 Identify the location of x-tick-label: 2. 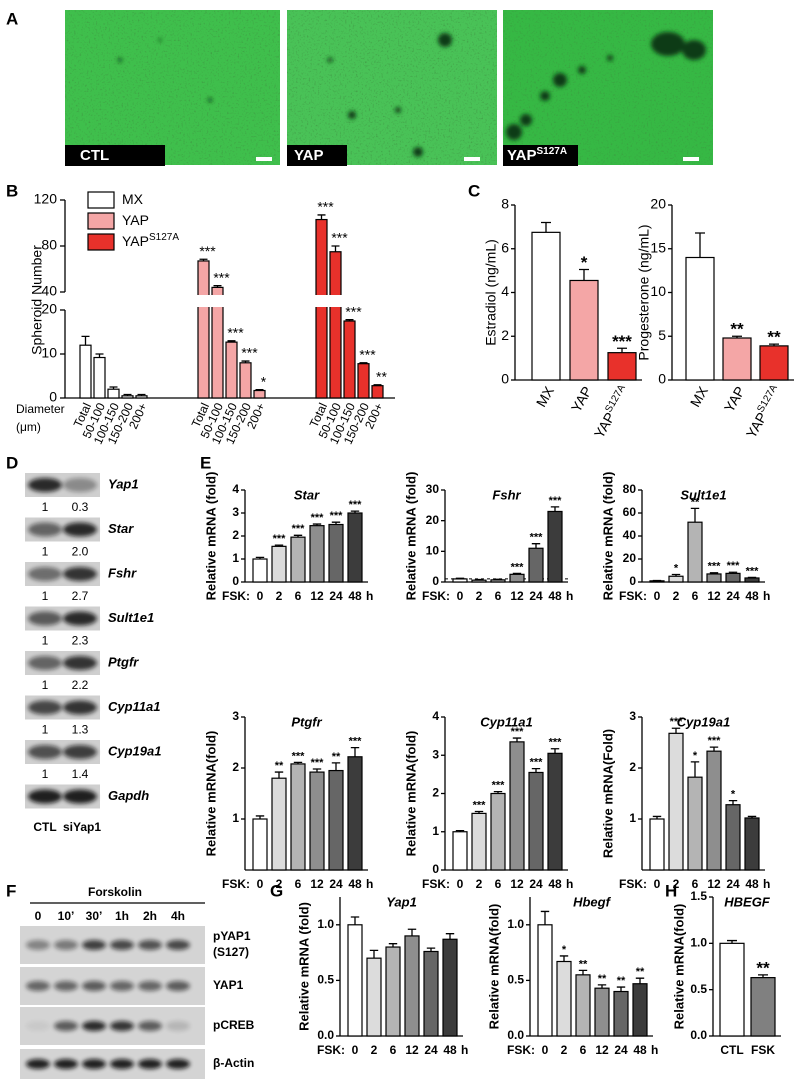
(479, 884).